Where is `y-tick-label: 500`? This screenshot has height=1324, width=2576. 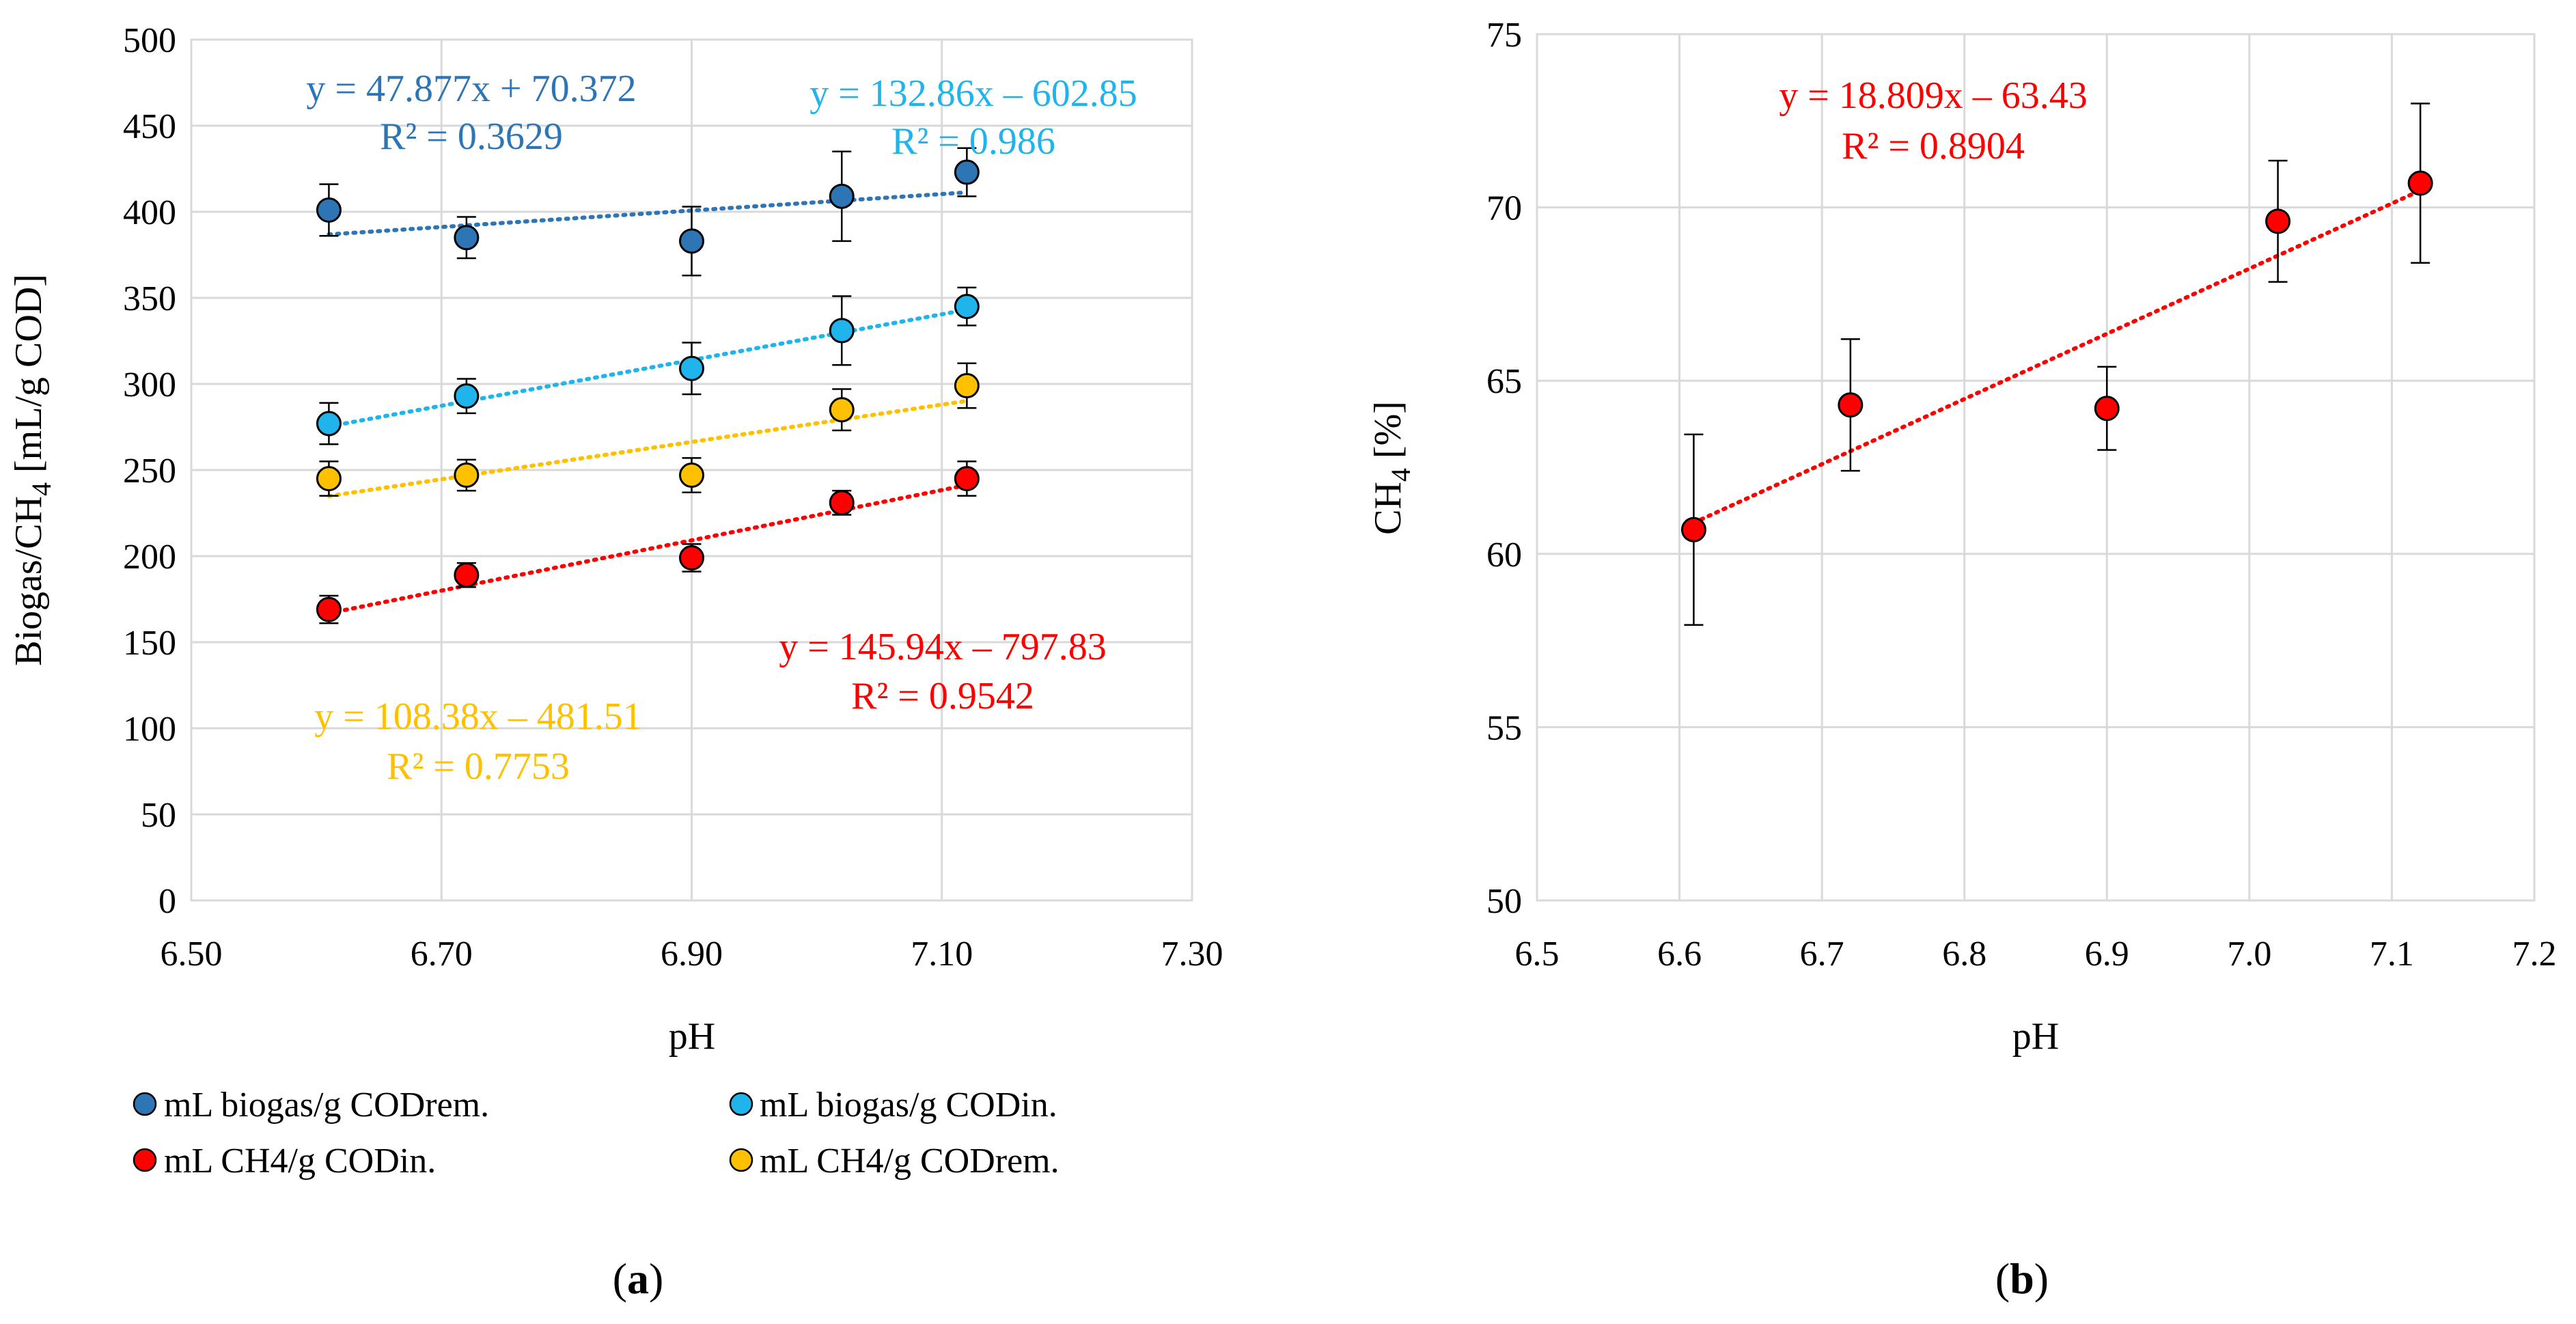 y-tick-label: 500 is located at coordinates (150, 40).